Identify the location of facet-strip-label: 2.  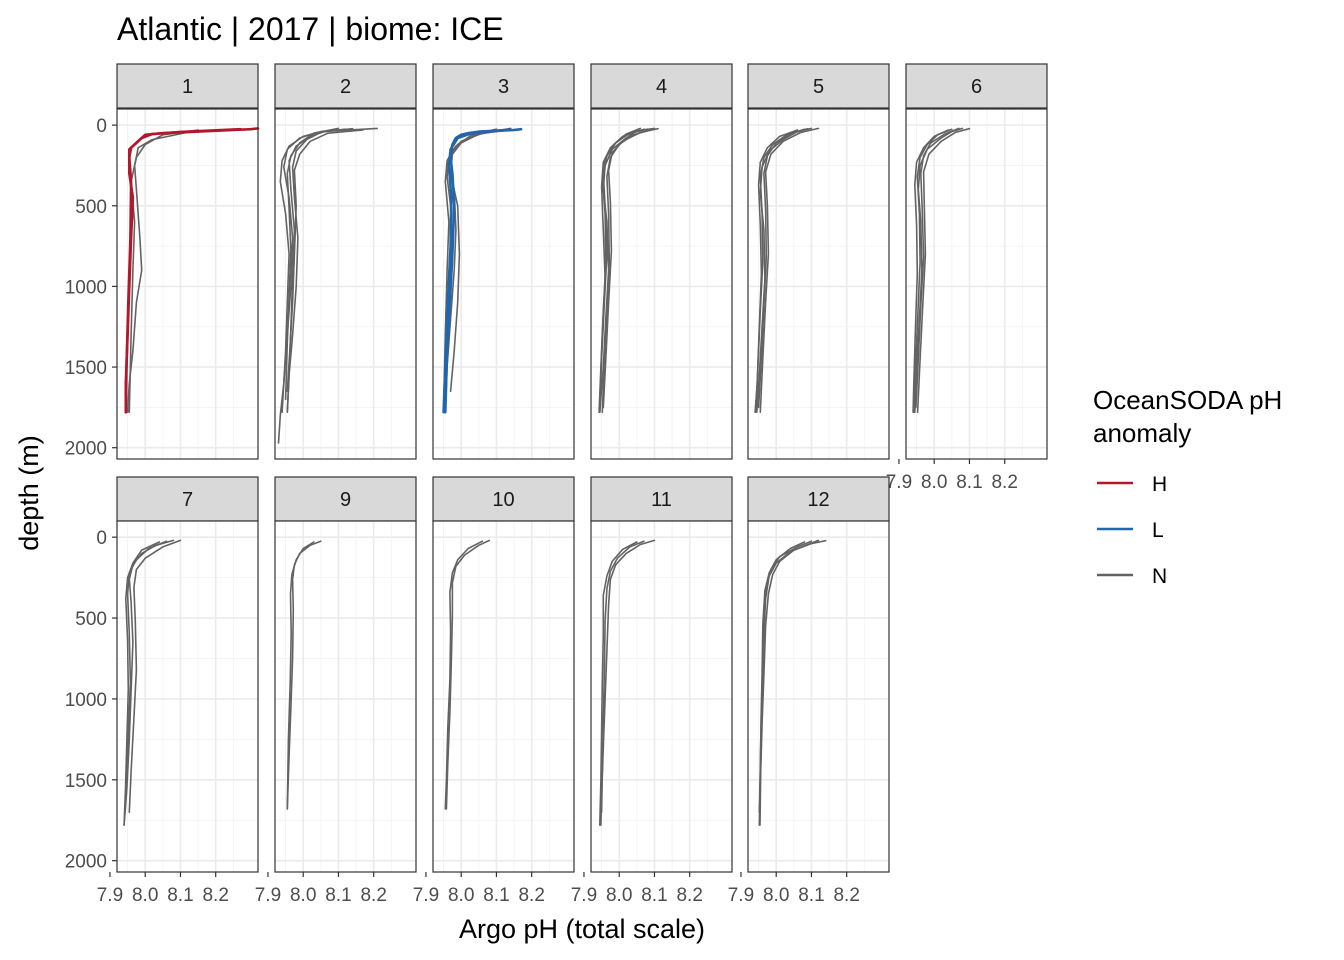
(345, 87).